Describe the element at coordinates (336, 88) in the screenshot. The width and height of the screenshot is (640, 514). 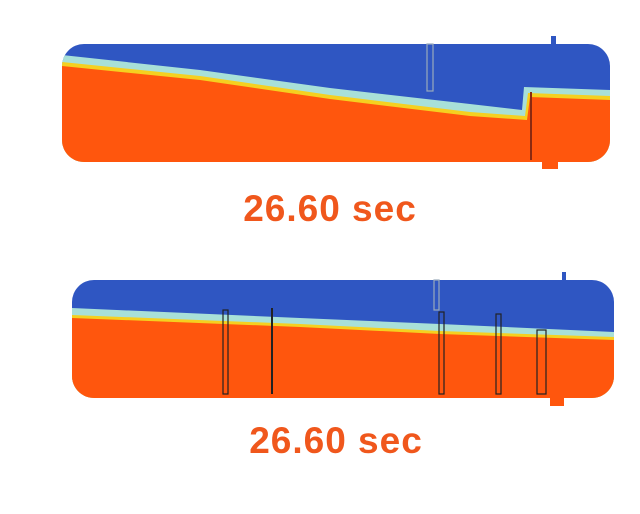
I see `interface-band` at that location.